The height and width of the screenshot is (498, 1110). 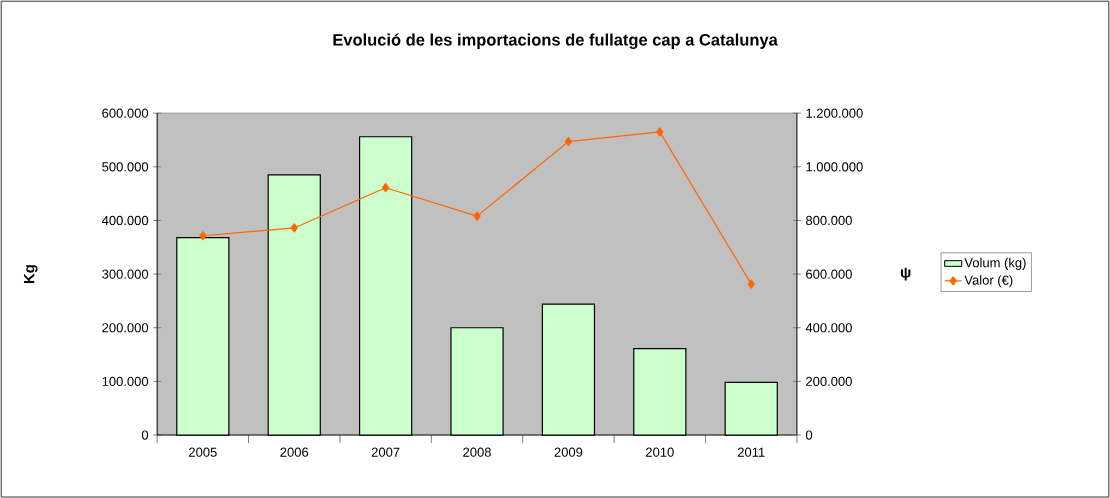 I want to click on x-tick-label: 2005, so click(x=203, y=452).